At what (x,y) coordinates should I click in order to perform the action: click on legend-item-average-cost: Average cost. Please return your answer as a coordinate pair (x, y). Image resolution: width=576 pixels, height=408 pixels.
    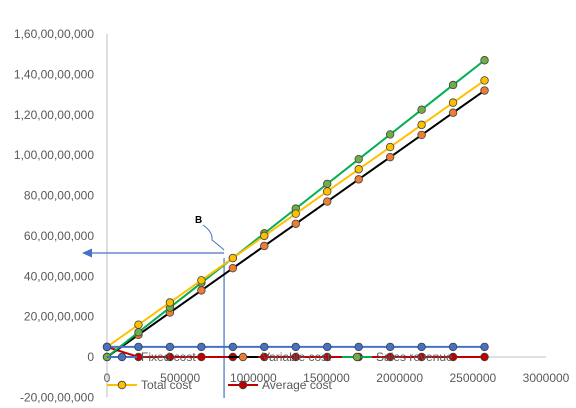
    Looking at the image, I should click on (280, 385).